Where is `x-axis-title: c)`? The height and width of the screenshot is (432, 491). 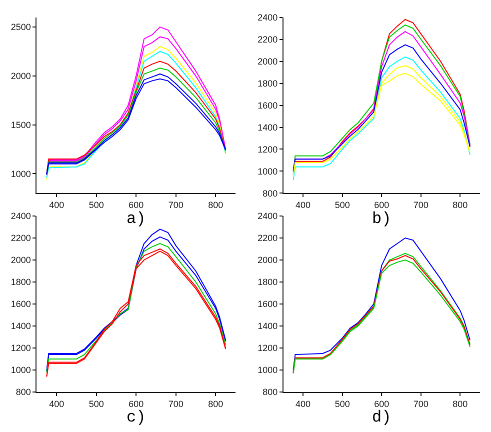 x-axis-title: c) is located at coordinates (136, 417).